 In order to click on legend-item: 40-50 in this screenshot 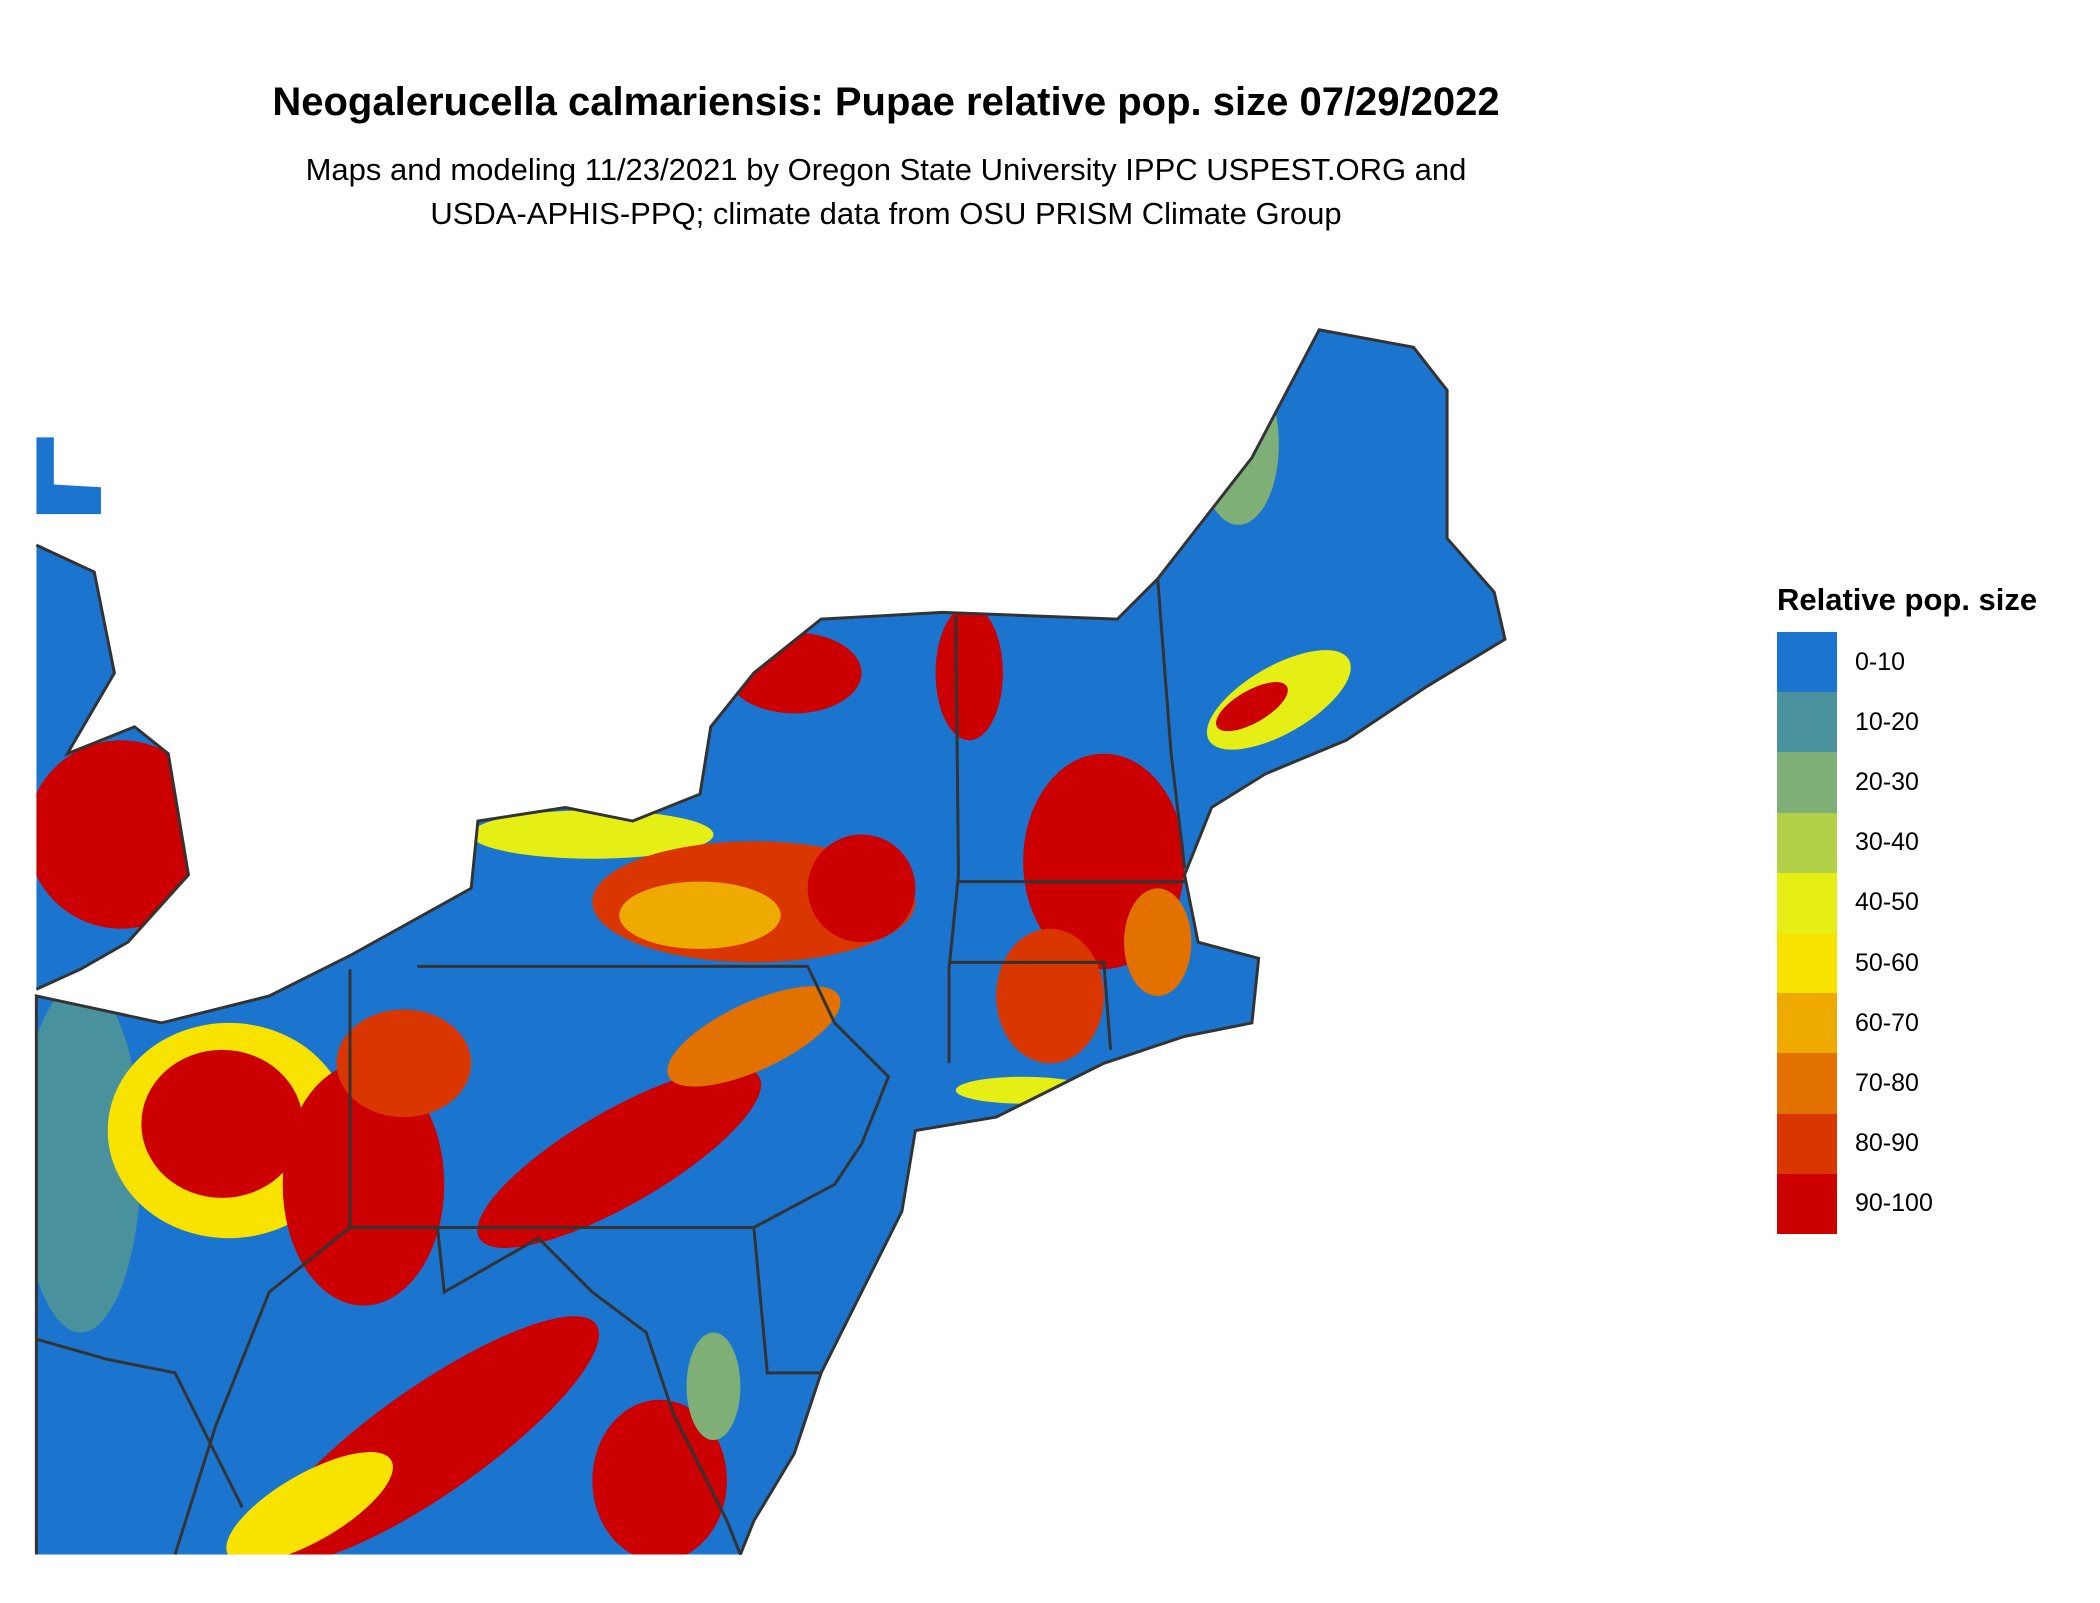, I will do `click(1907, 902)`.